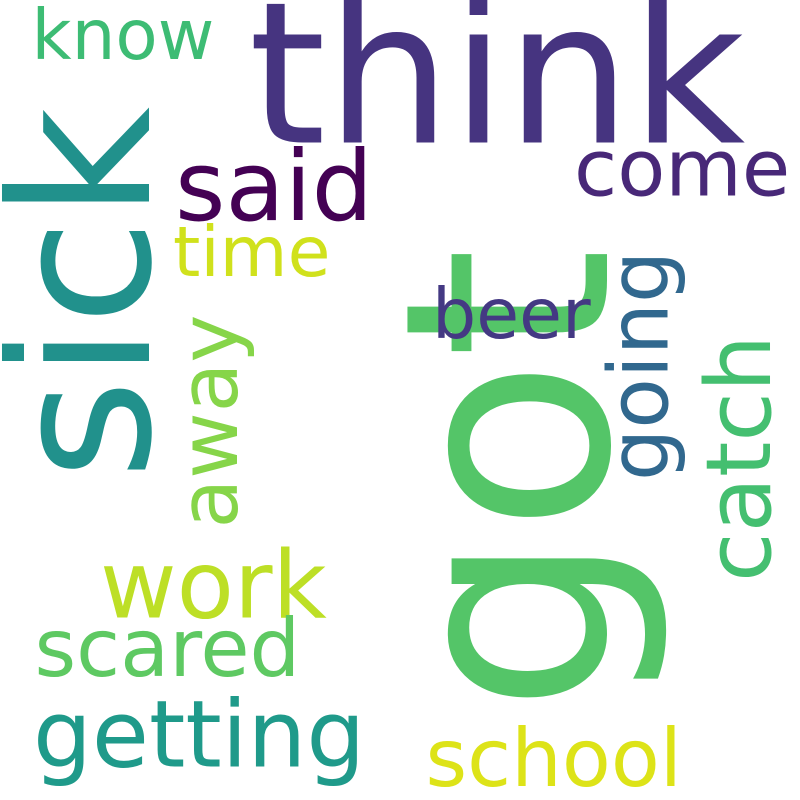 The width and height of the screenshot is (800, 800). Describe the element at coordinates (553, 756) in the screenshot. I see `word-school: school` at that location.